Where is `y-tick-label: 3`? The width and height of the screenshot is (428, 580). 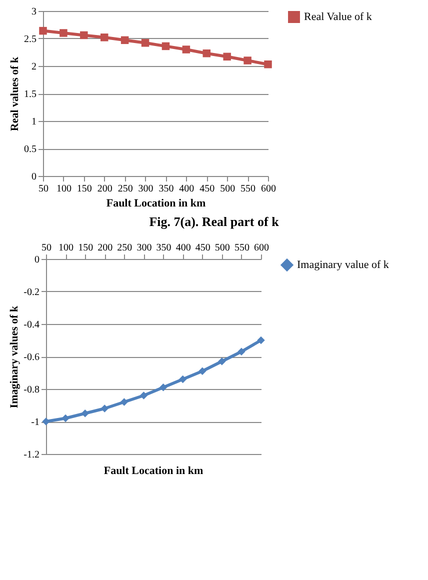
y-tick-label: 3 is located at coordinates (34, 12).